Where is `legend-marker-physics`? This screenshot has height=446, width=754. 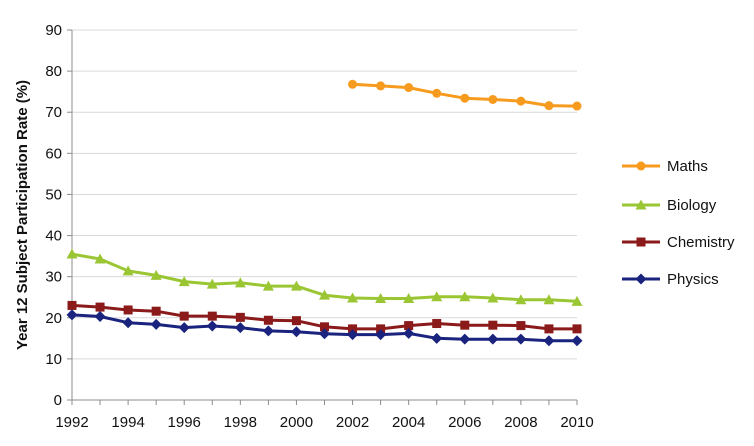 legend-marker-physics is located at coordinates (641, 279).